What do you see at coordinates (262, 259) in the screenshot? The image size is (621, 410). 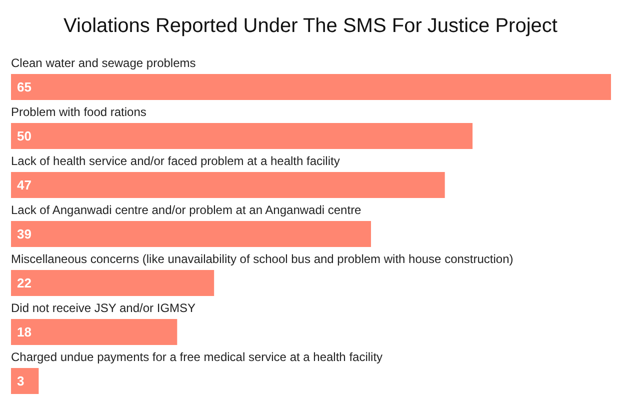 I see `y-tick-label: Miscellaneous concerns (like unavailability of school bus and problem with house construction)` at bounding box center [262, 259].